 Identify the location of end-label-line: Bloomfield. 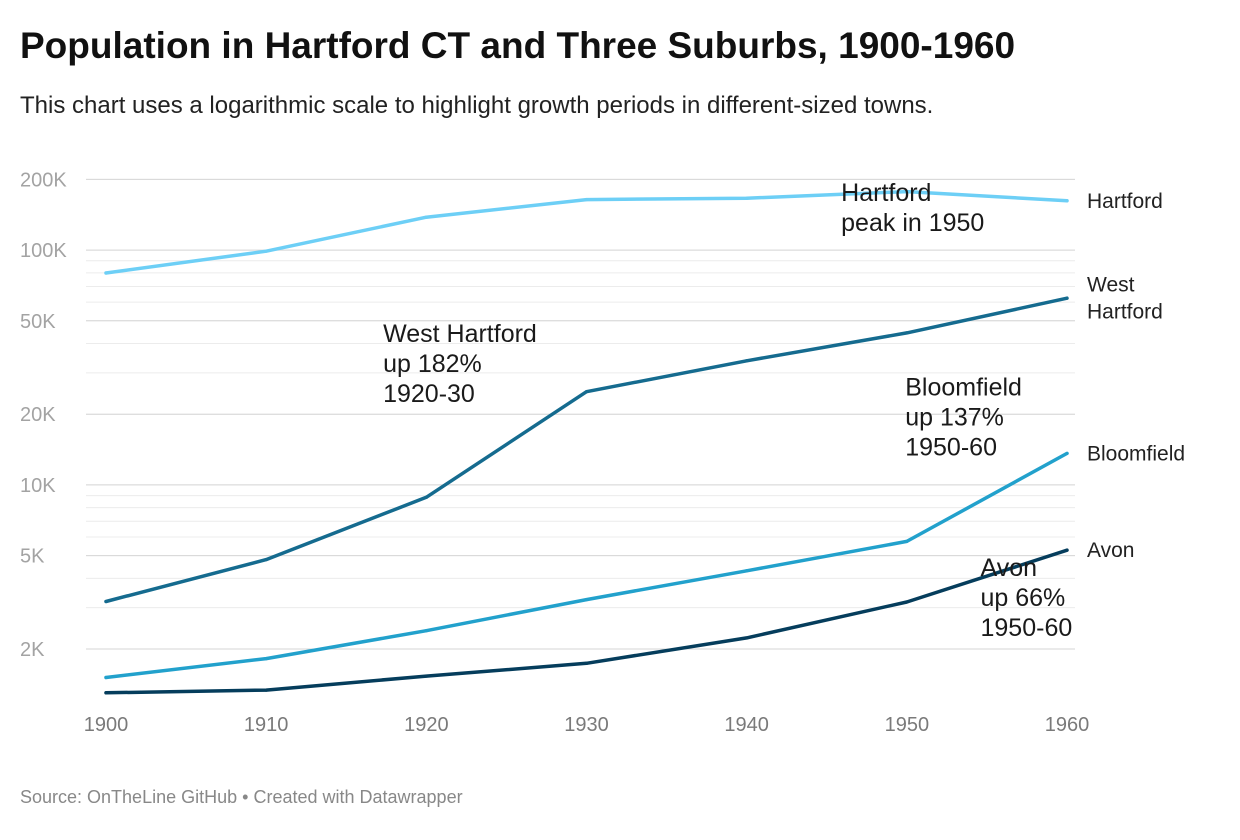
(1136, 453).